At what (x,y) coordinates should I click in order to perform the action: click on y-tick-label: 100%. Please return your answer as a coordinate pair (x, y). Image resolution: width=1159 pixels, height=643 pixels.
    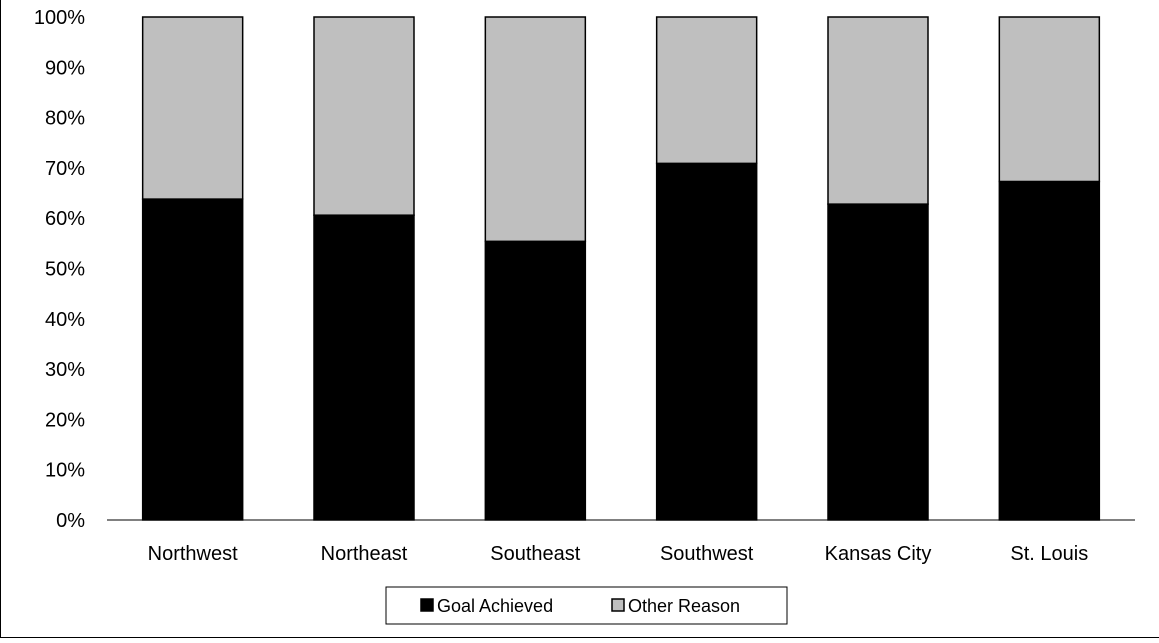
    Looking at the image, I should click on (59, 18).